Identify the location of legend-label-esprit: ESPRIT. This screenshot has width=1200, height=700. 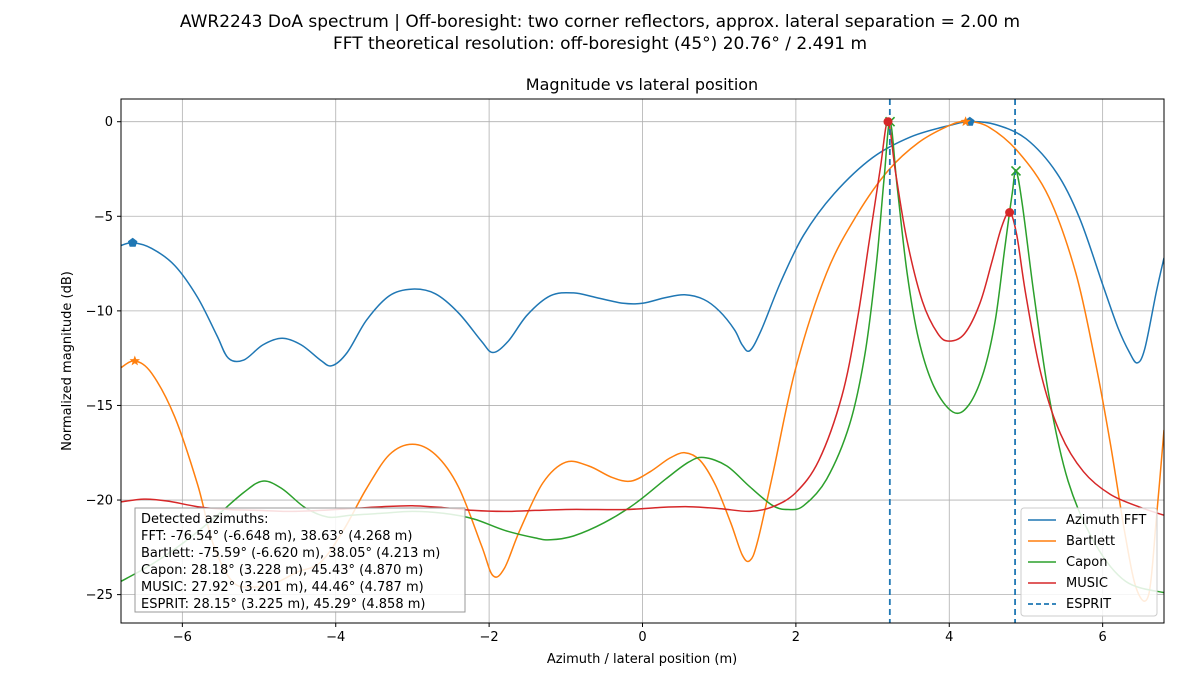
(1088, 604).